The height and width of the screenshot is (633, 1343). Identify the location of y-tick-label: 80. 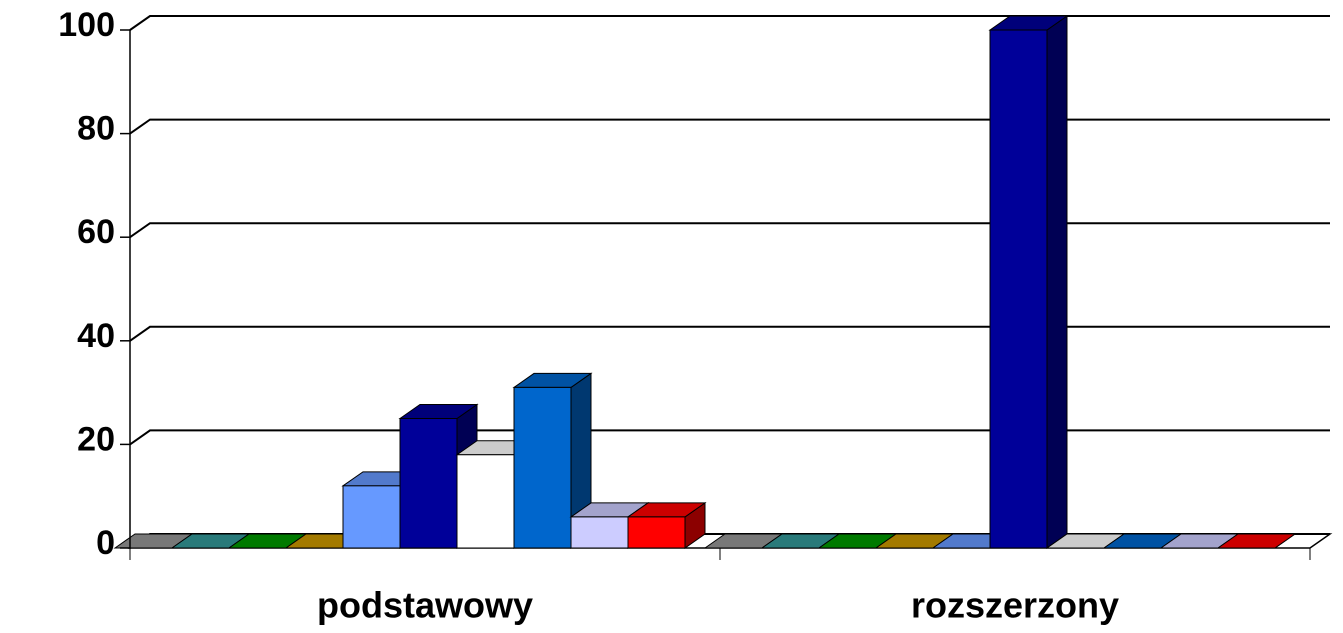
(96, 129).